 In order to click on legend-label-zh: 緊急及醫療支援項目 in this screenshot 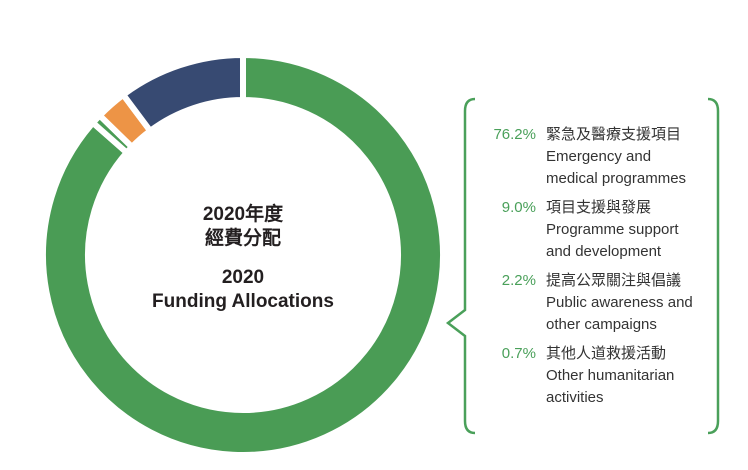, I will do `click(614, 134)`.